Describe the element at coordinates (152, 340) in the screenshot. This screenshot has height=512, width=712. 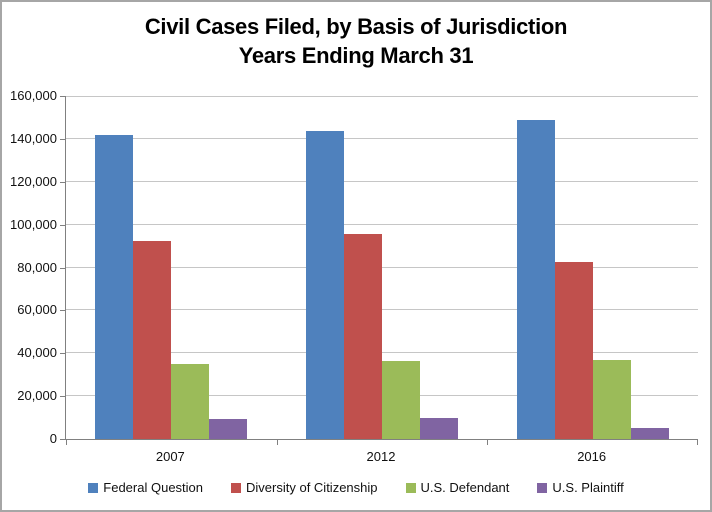
I see `bar-diversity-of-citizenship-2007` at that location.